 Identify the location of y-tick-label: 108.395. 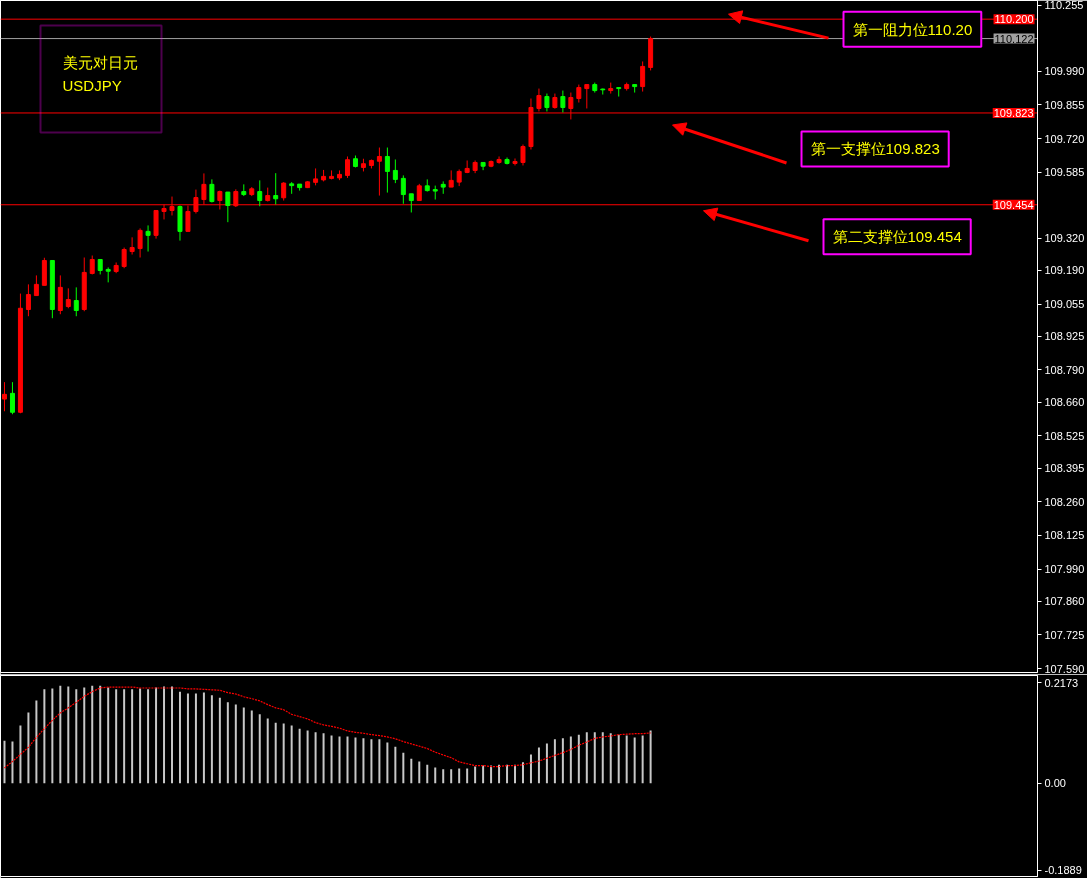
(1064, 468).